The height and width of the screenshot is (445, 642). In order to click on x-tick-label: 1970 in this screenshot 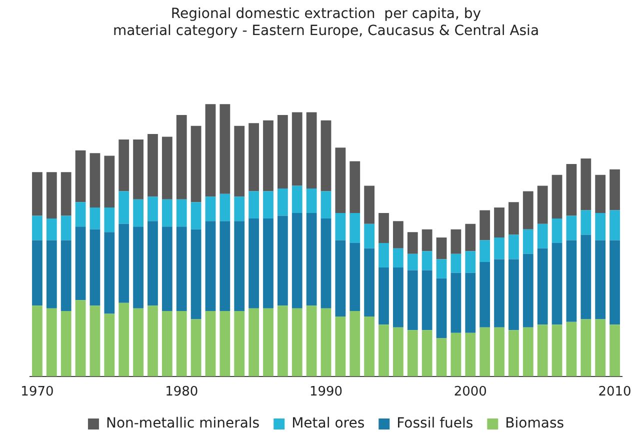, I will do `click(37, 392)`.